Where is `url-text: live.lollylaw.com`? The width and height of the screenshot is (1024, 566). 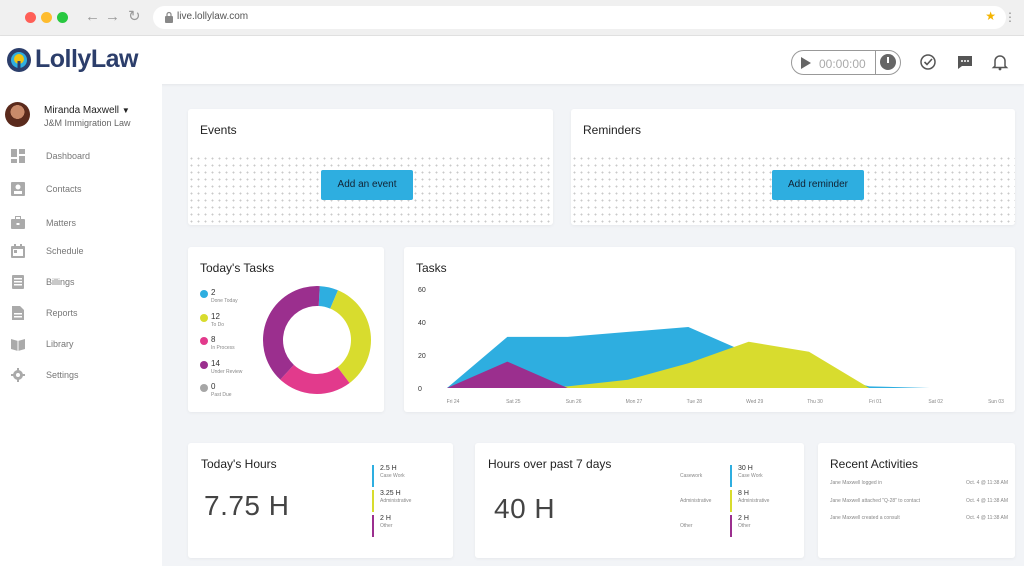
url-text: live.lollylaw.com is located at coordinates (213, 16).